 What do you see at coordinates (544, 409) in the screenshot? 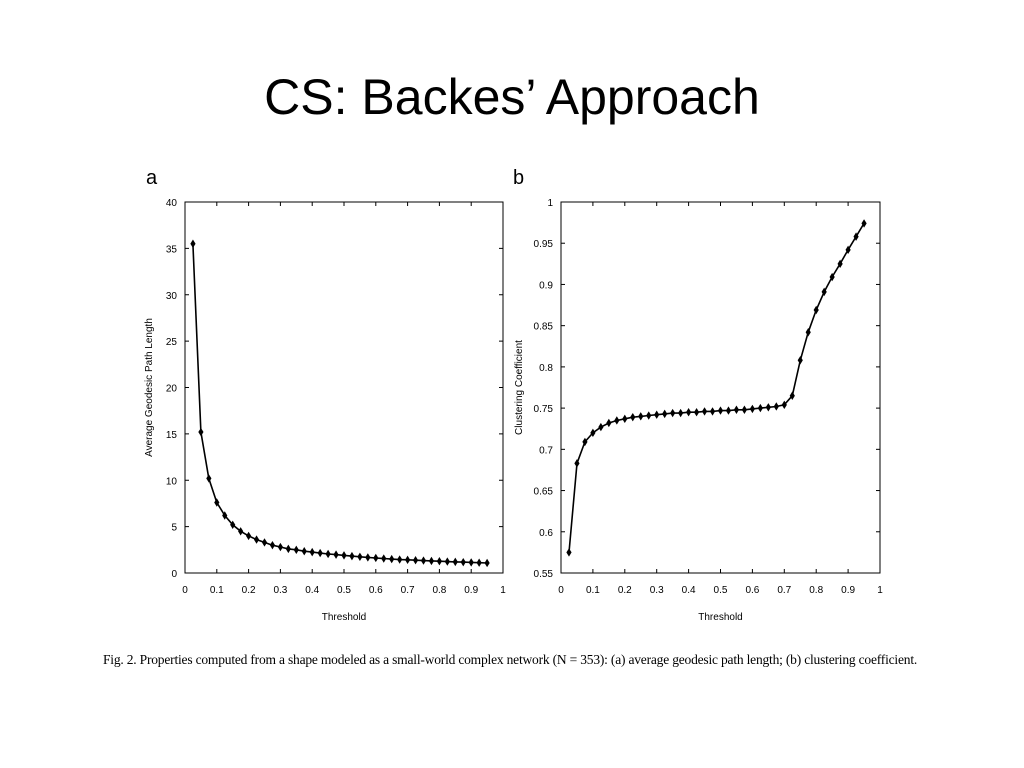
I see `y-tick-label: 0.75` at bounding box center [544, 409].